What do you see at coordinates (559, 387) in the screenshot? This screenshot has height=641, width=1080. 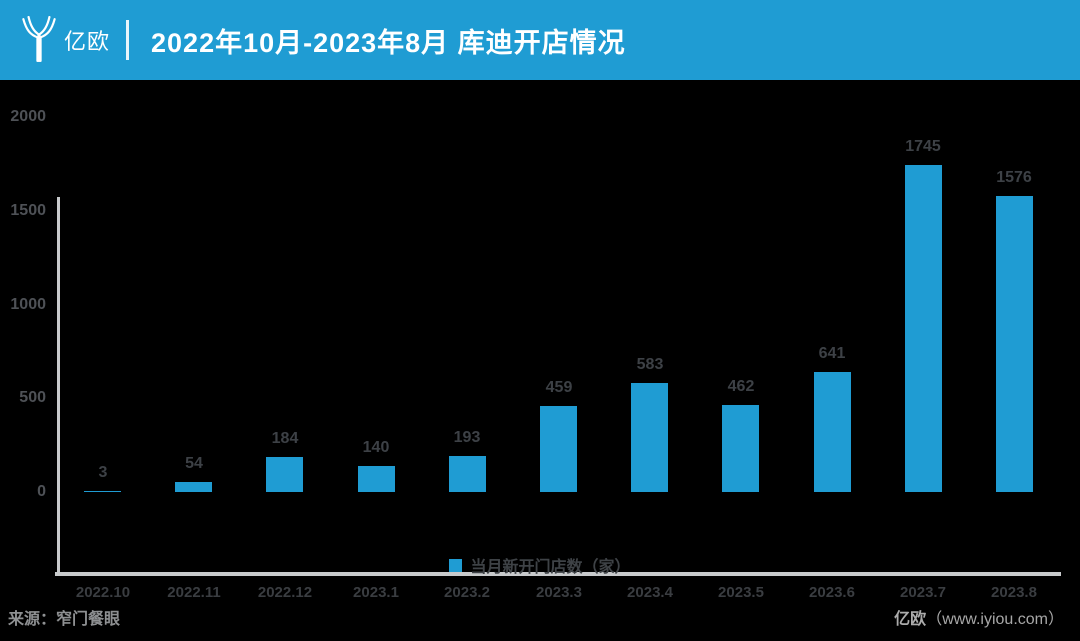 I see `bar-value-label: 459` at bounding box center [559, 387].